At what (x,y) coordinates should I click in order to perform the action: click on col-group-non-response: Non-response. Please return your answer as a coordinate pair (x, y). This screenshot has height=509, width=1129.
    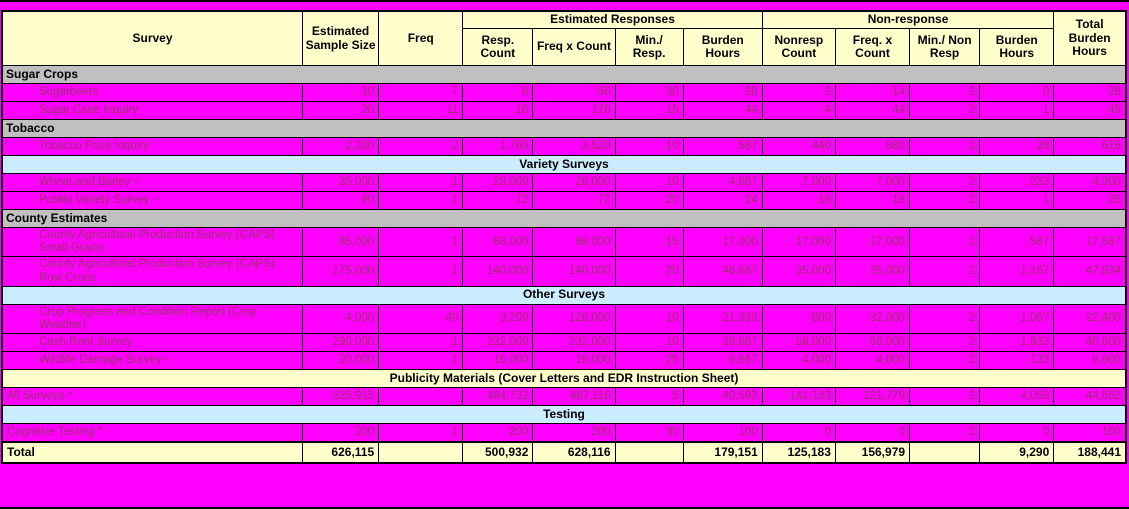
    Looking at the image, I should click on (908, 19).